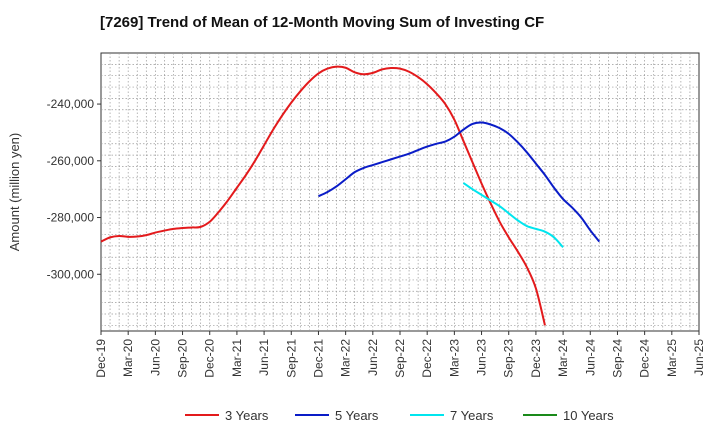 The height and width of the screenshot is (440, 720). What do you see at coordinates (617, 358) in the screenshot?
I see `x-tick-label: Sep-24` at bounding box center [617, 358].